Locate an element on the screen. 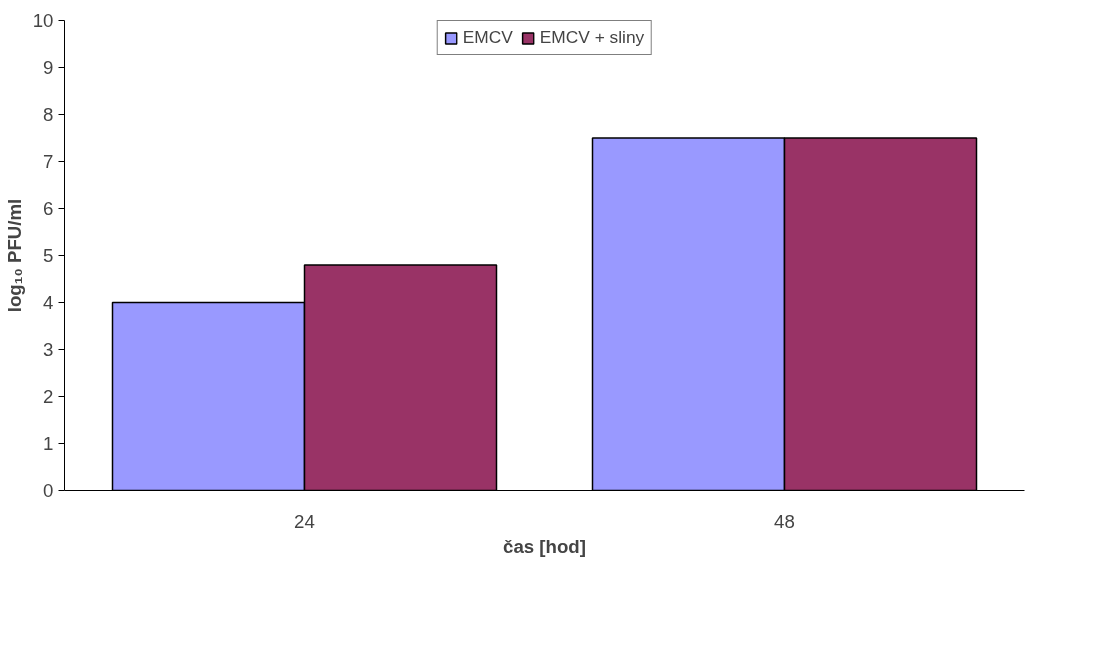 Image resolution: width=1101 pixels, height=657 pixels. x-tick-label: 24 is located at coordinates (304, 521).